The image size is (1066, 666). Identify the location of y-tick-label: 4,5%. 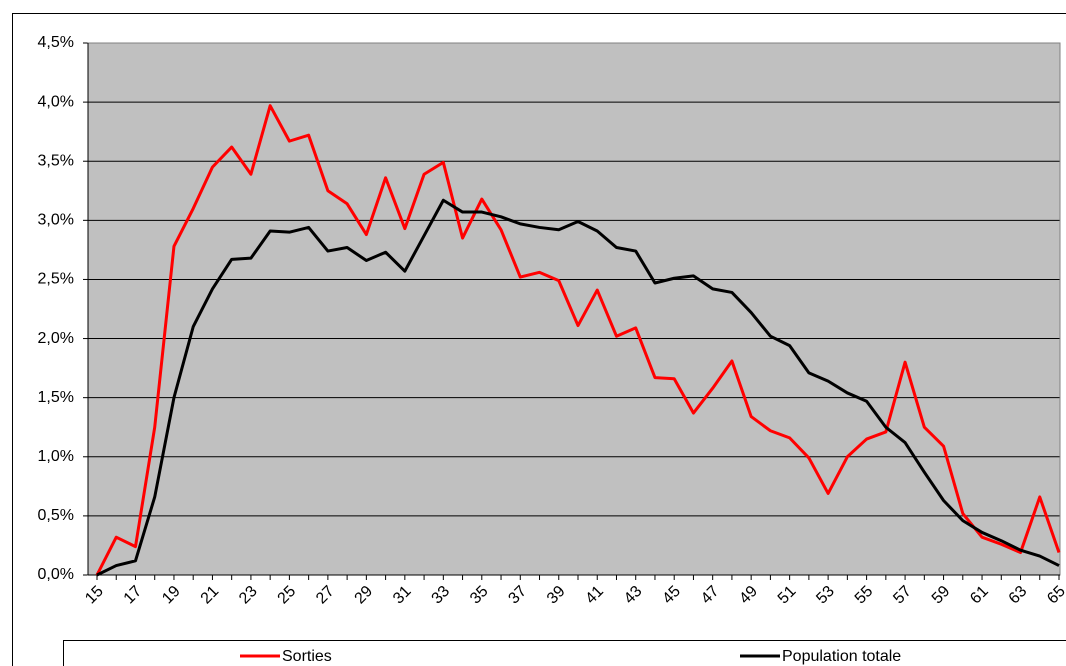
(56, 42).